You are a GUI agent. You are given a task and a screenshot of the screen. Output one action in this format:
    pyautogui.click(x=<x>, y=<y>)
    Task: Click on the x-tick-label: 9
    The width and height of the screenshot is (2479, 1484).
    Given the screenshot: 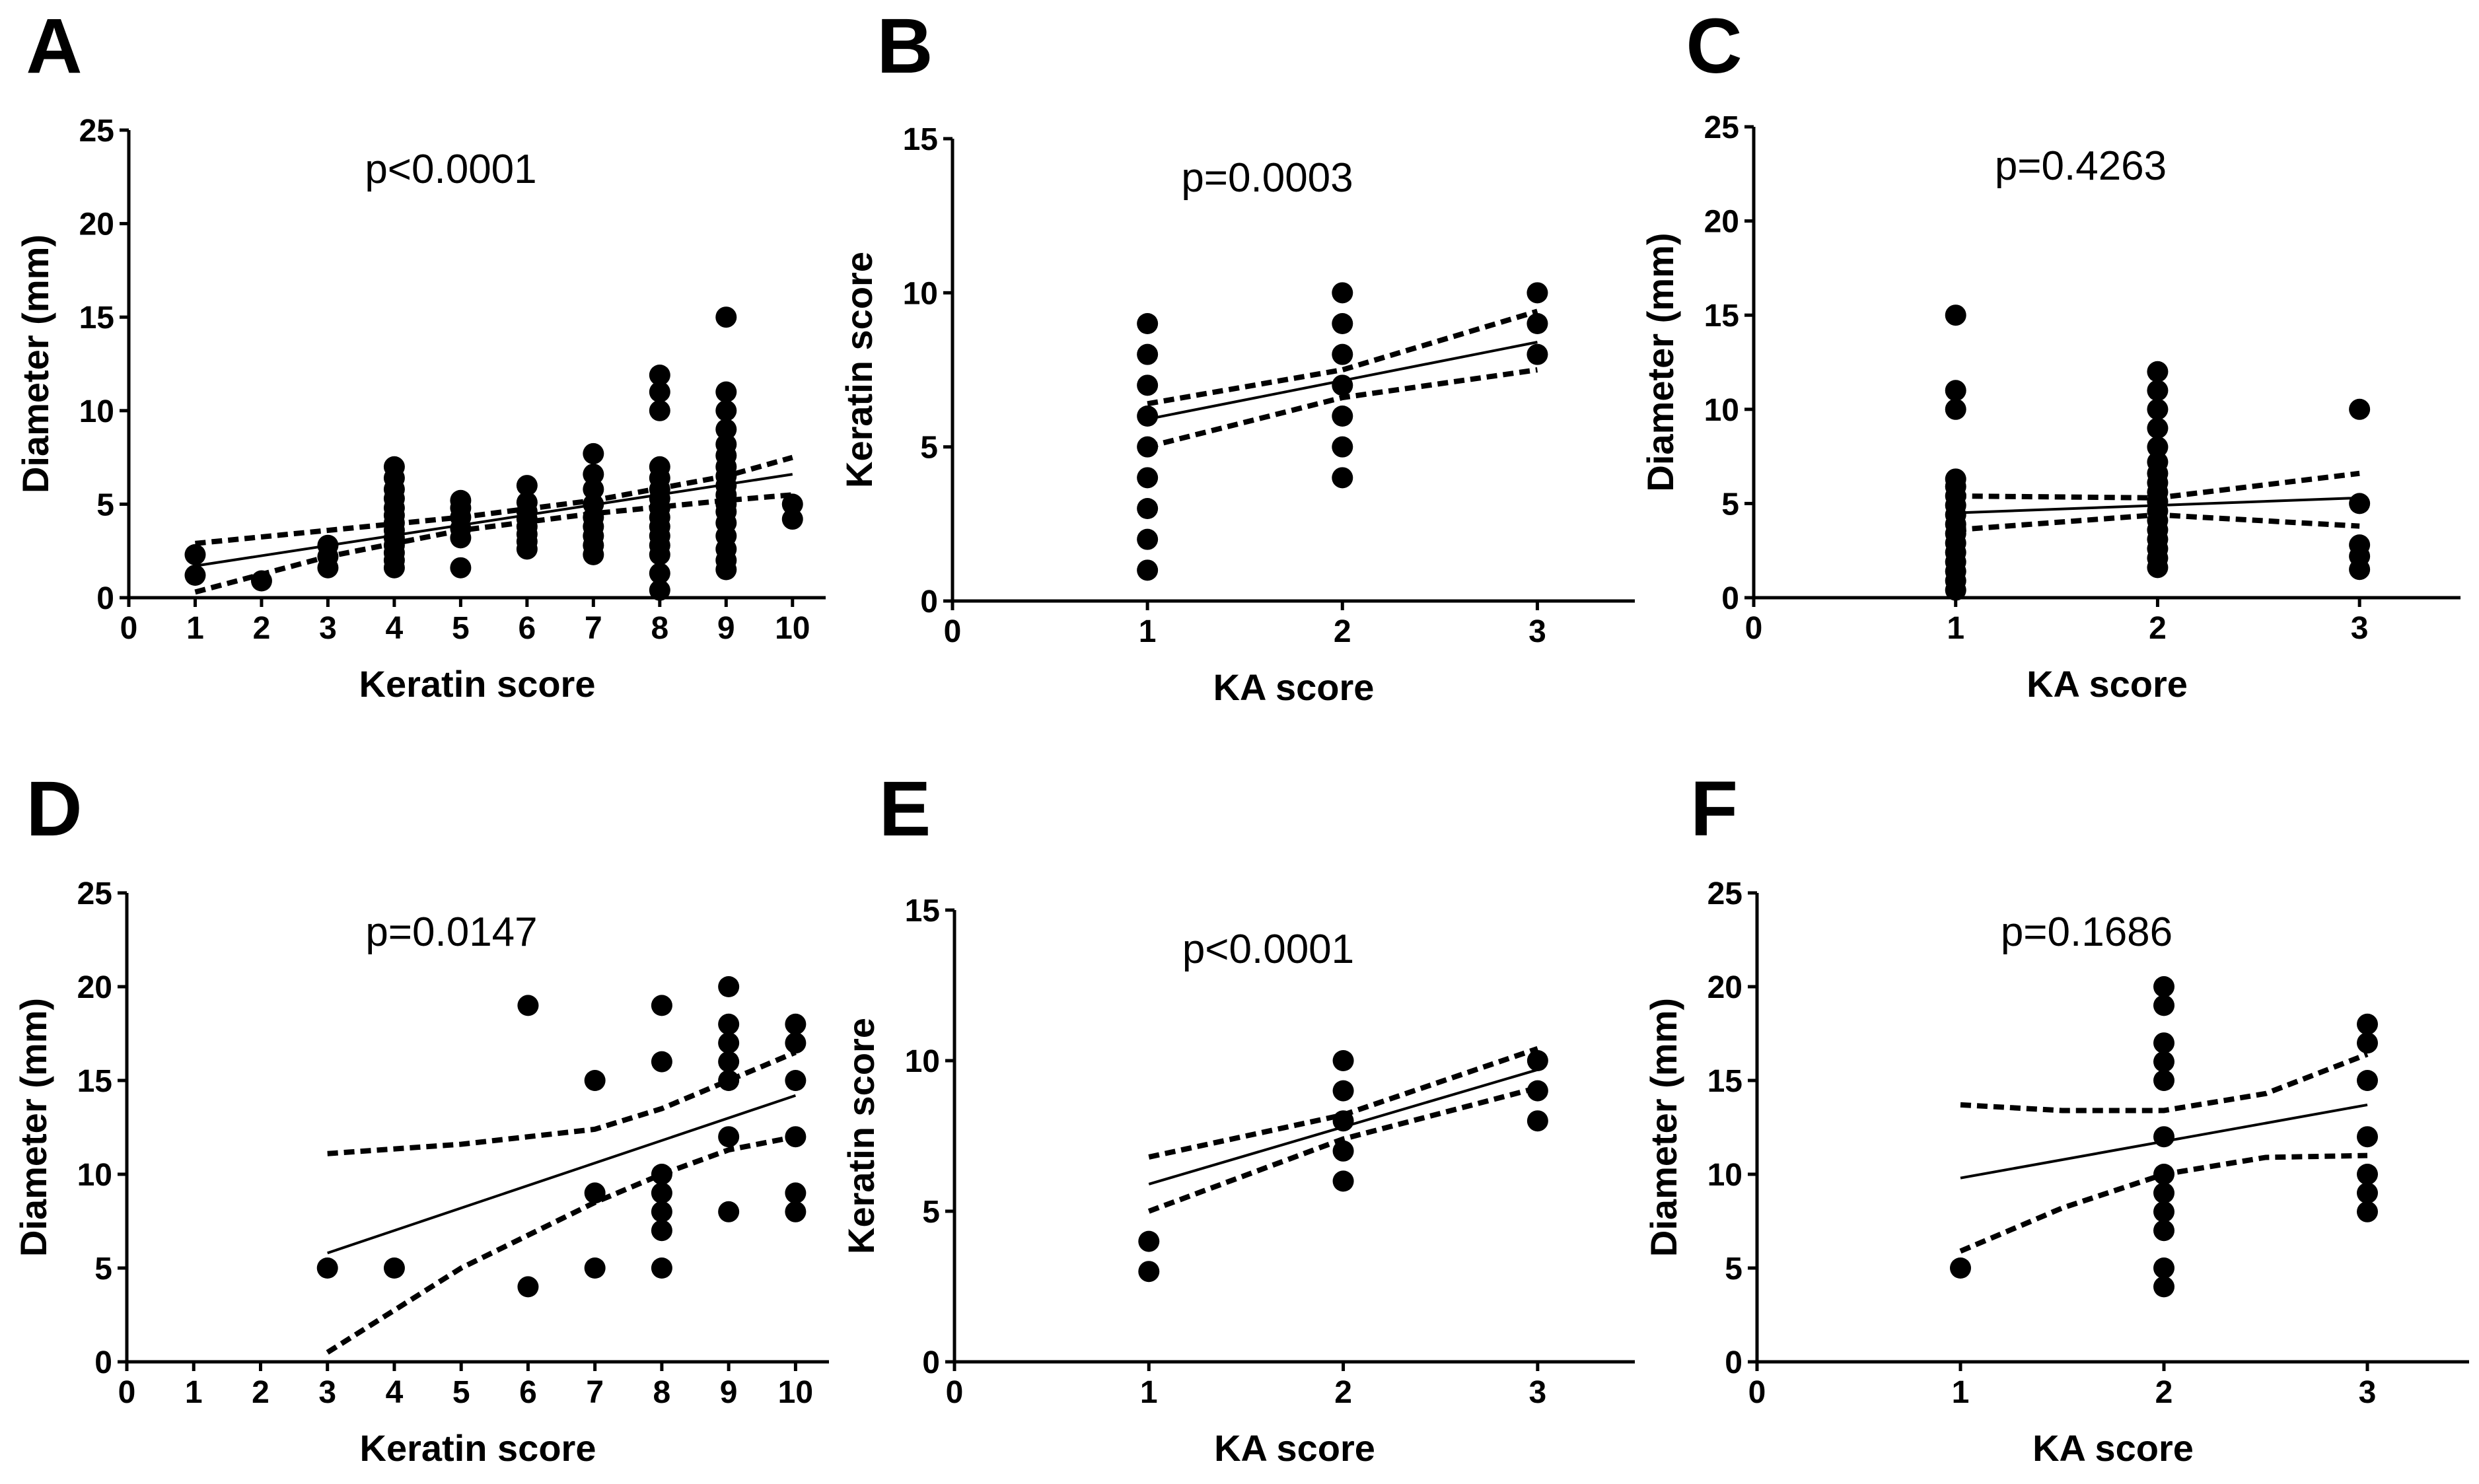 What is the action you would take?
    pyautogui.click(x=729, y=1392)
    